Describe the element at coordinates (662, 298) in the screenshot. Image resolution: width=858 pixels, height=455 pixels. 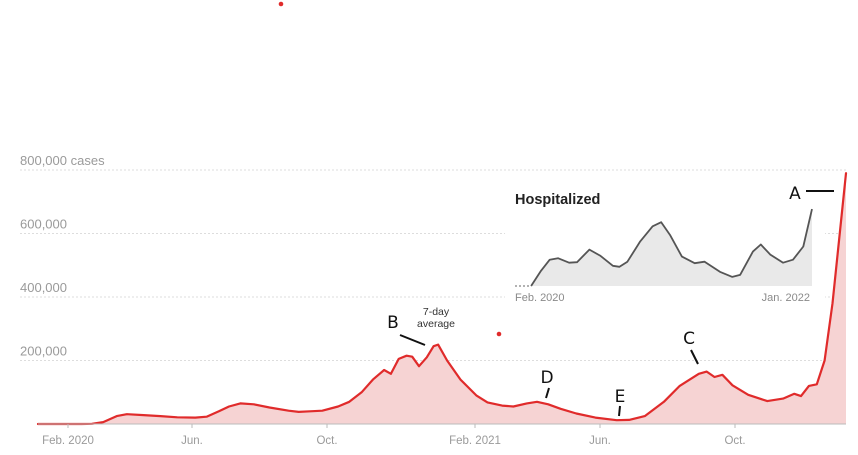
I see `inset-x-axis-labels: Feb. 2020 Jan. 2022` at that location.